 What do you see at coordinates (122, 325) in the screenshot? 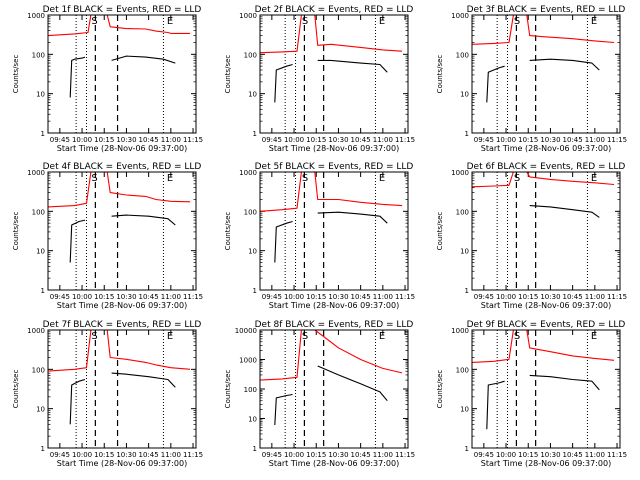
I see `panel-title: Det 7f BLACK = Events, RED = LLD` at bounding box center [122, 325].